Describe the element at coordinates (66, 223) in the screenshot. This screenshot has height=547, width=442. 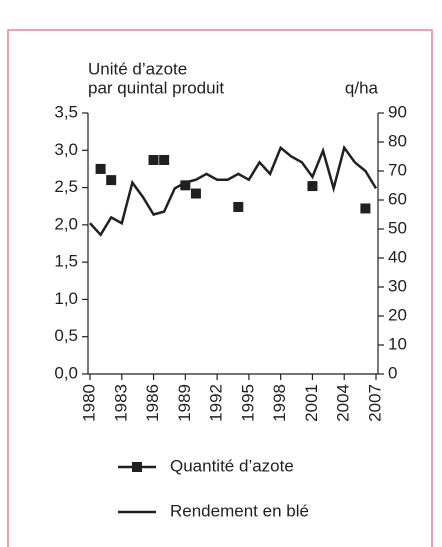
I see `y-tick-label: 2,0` at that location.